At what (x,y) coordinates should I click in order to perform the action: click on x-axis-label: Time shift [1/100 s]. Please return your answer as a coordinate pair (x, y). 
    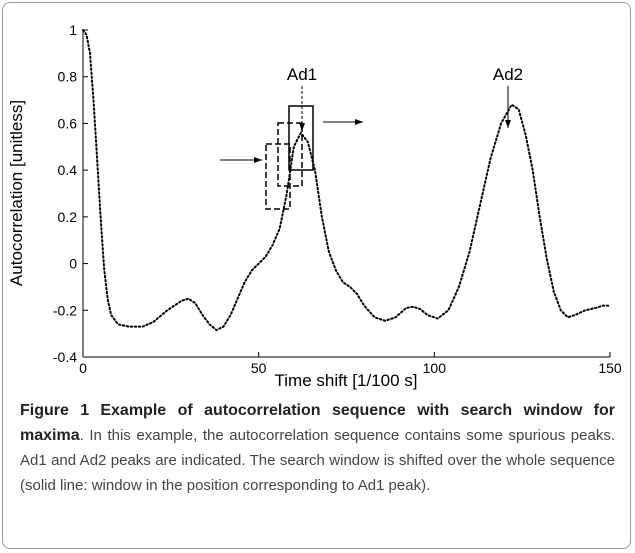
    Looking at the image, I should click on (346, 380).